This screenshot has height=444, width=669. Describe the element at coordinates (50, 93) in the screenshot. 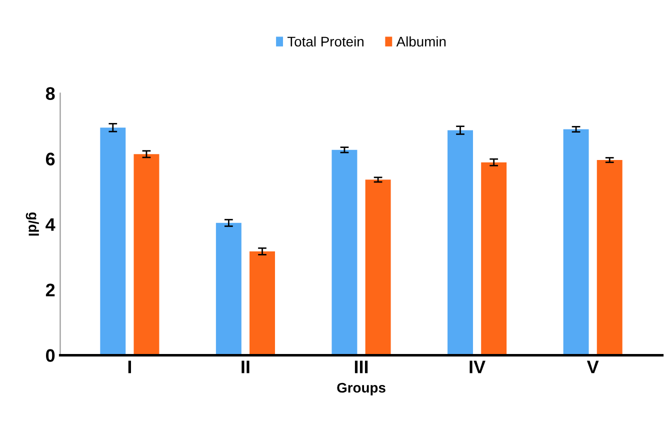

I see `y-tick-label: 8` at that location.